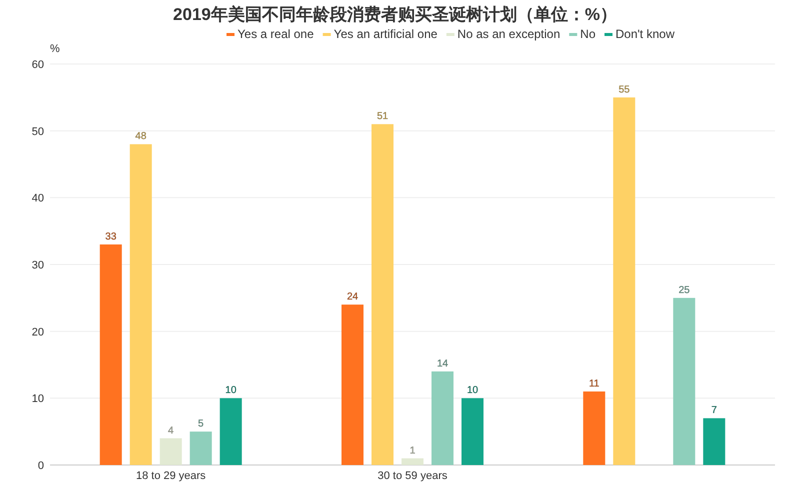 This screenshot has width=790, height=500. Describe the element at coordinates (171, 476) in the screenshot. I see `x-tick-label: 18 to 29 years` at that location.